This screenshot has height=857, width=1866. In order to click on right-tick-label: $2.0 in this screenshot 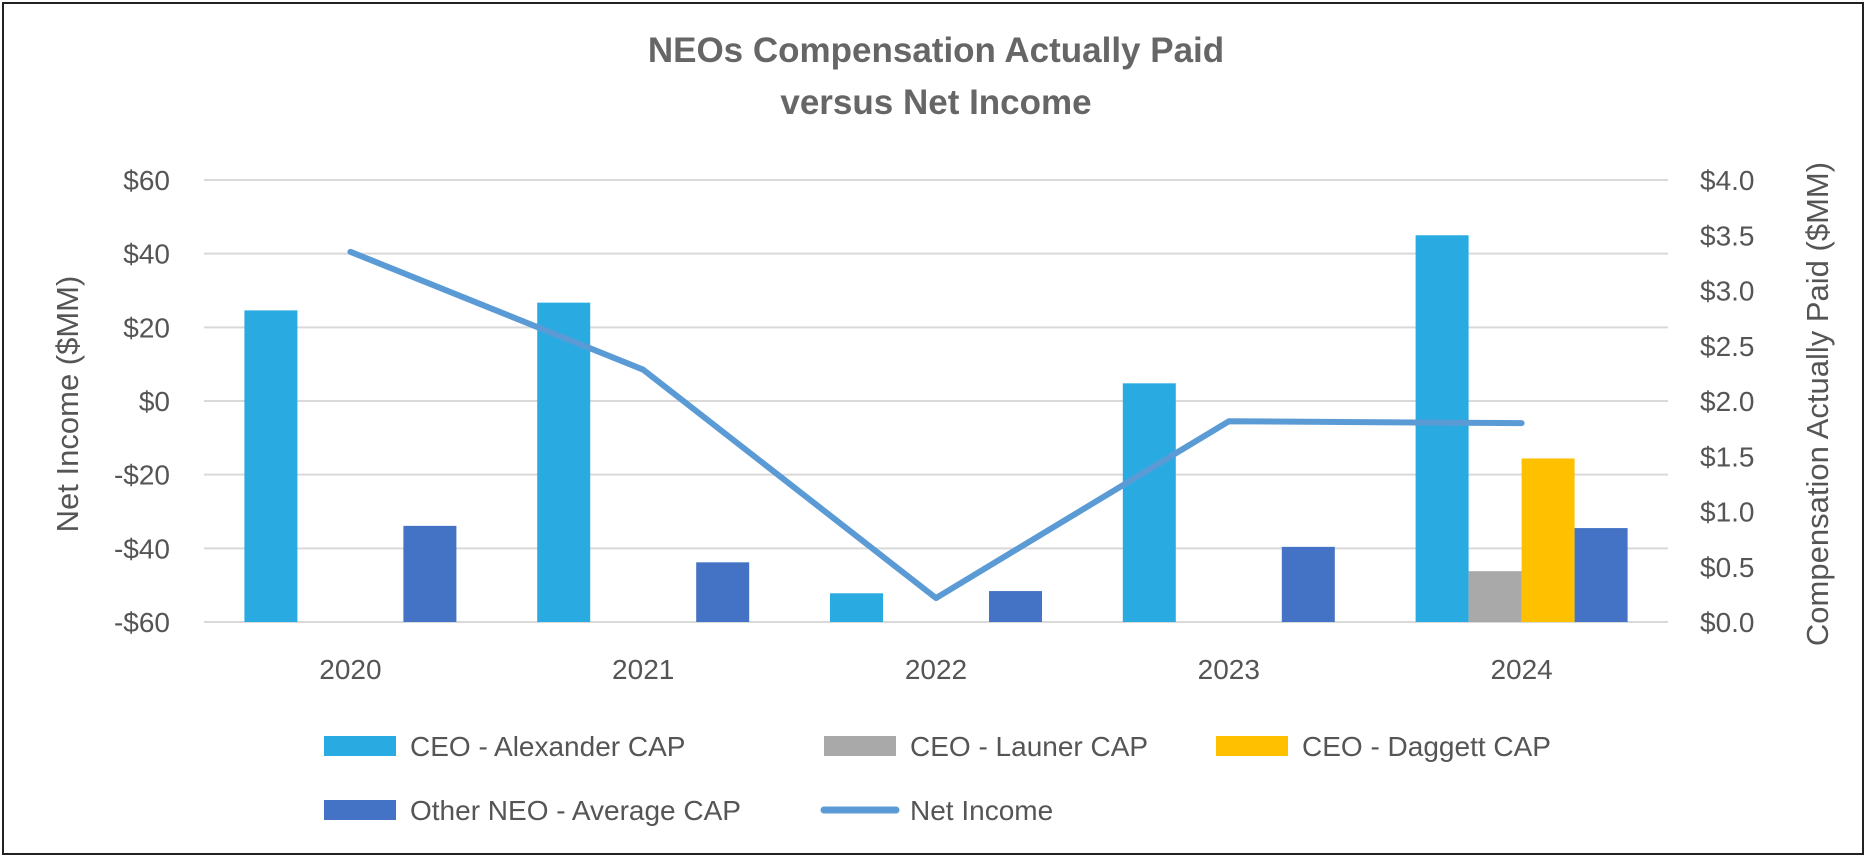, I will do `click(1727, 401)`.